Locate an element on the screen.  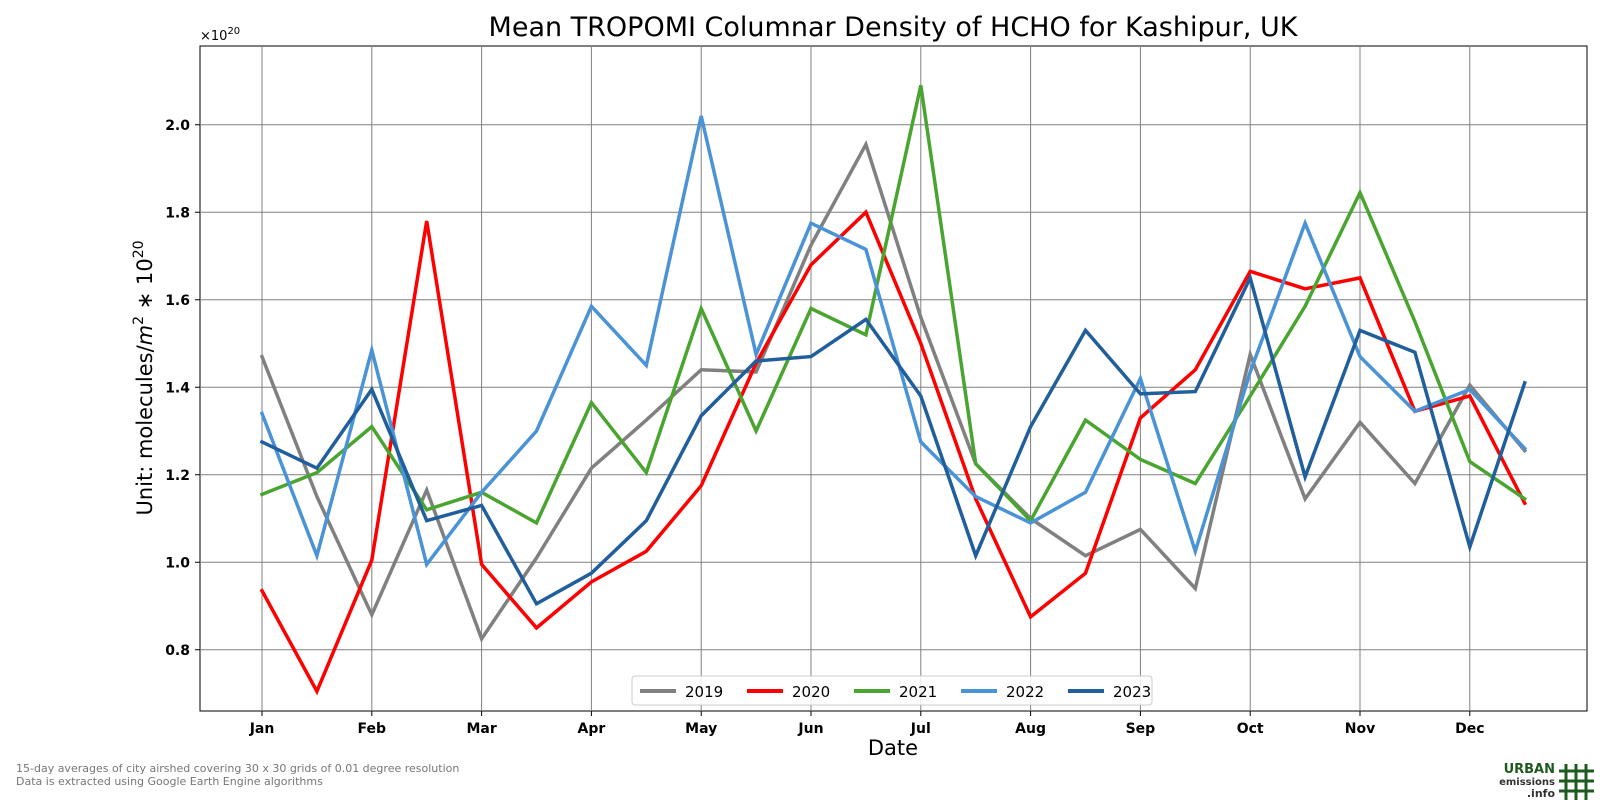
y-axis-label: Unit: molecules/m2 ∗ 1020 is located at coordinates (144, 377).